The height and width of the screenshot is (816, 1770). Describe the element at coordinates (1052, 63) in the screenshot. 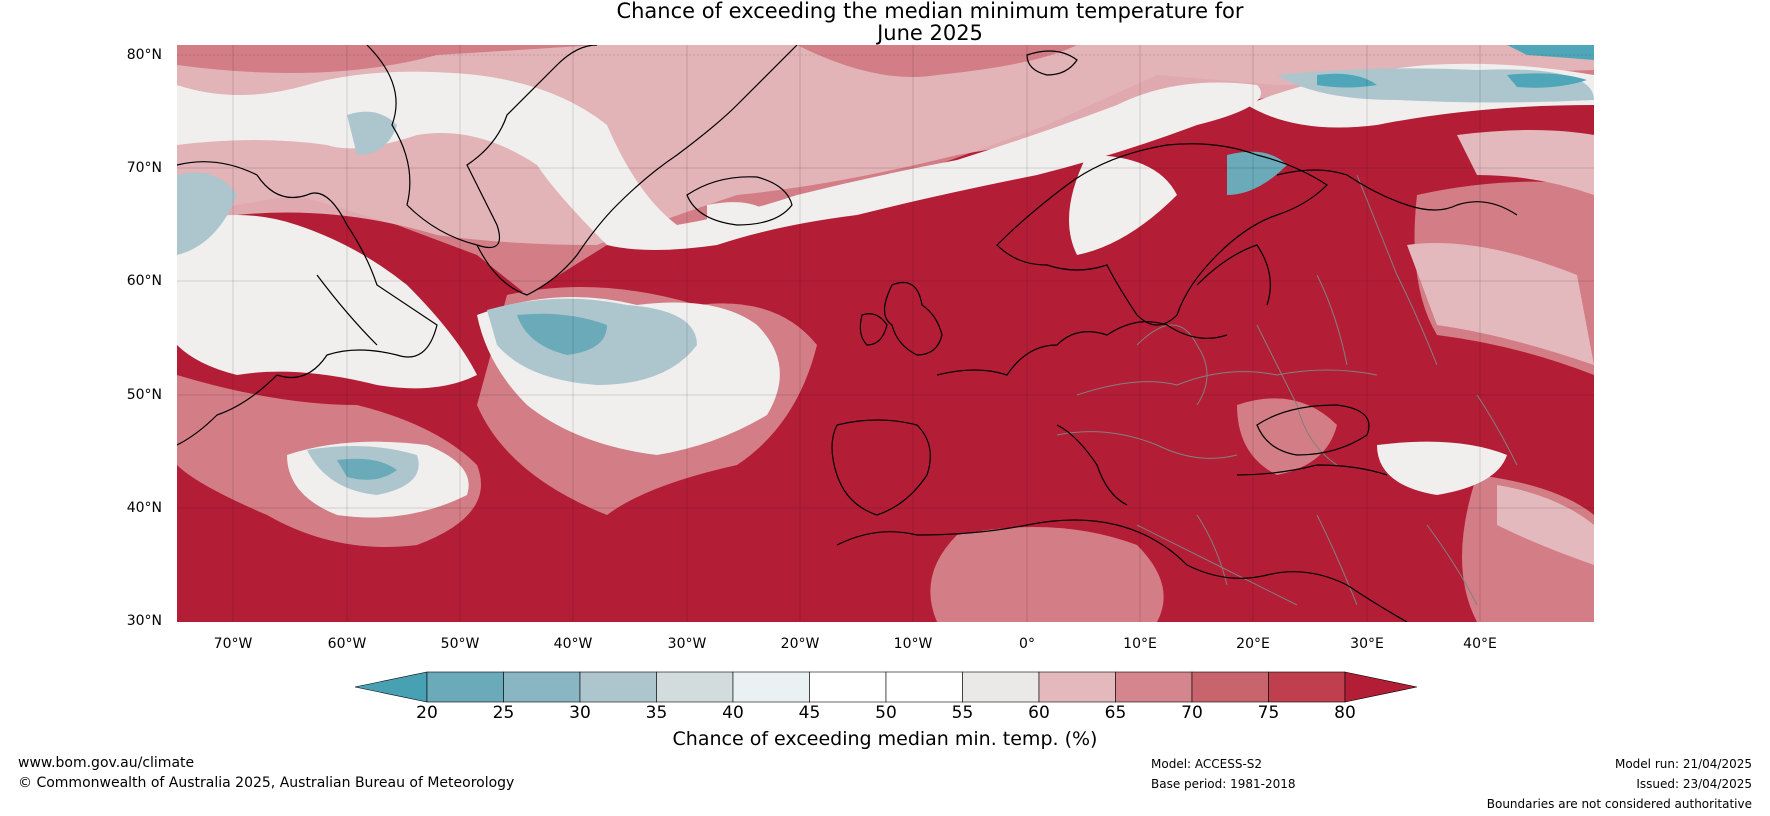

I see `svalbard-coast` at that location.